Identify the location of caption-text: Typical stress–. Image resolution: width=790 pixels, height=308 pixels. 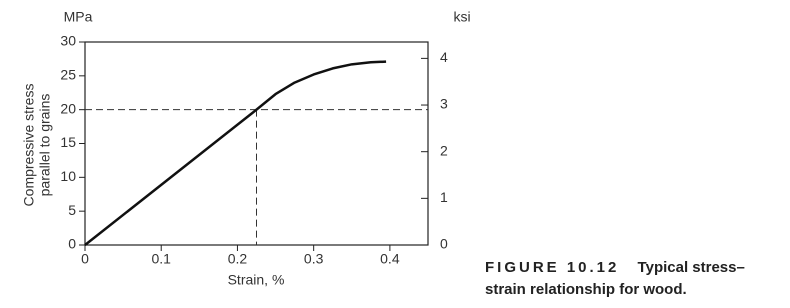
(691, 267).